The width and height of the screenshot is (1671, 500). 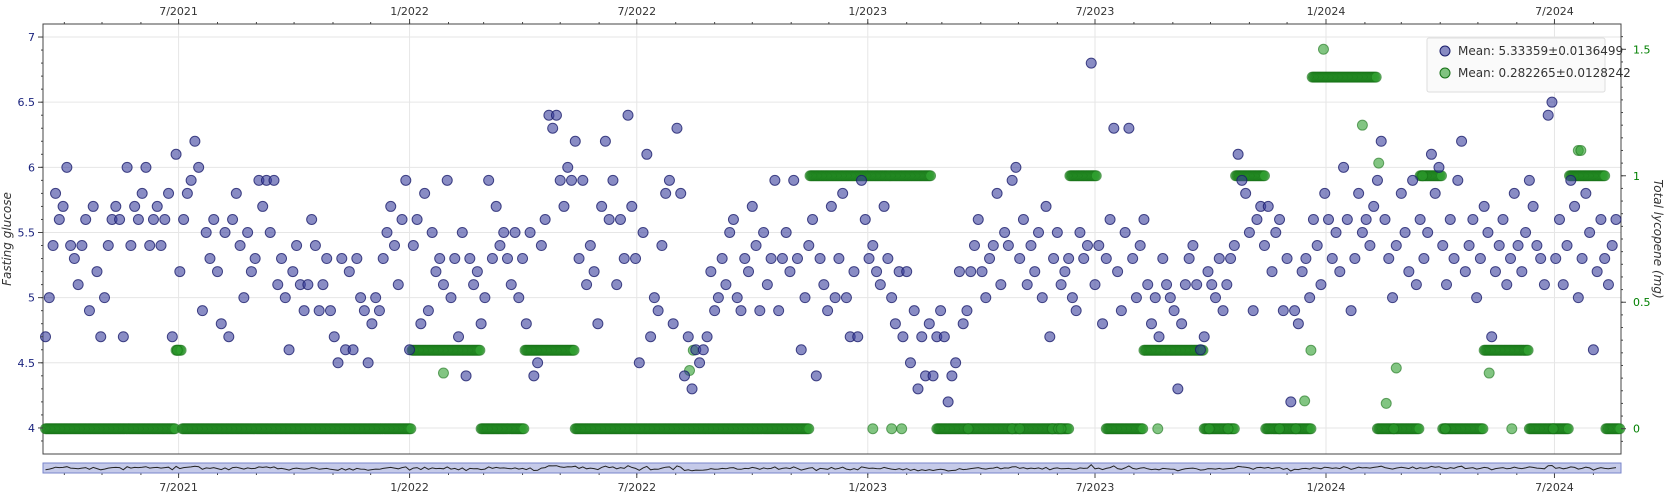 What do you see at coordinates (1095, 11) in the screenshot?
I see `x-top-tick-label: 7/2023` at bounding box center [1095, 11].